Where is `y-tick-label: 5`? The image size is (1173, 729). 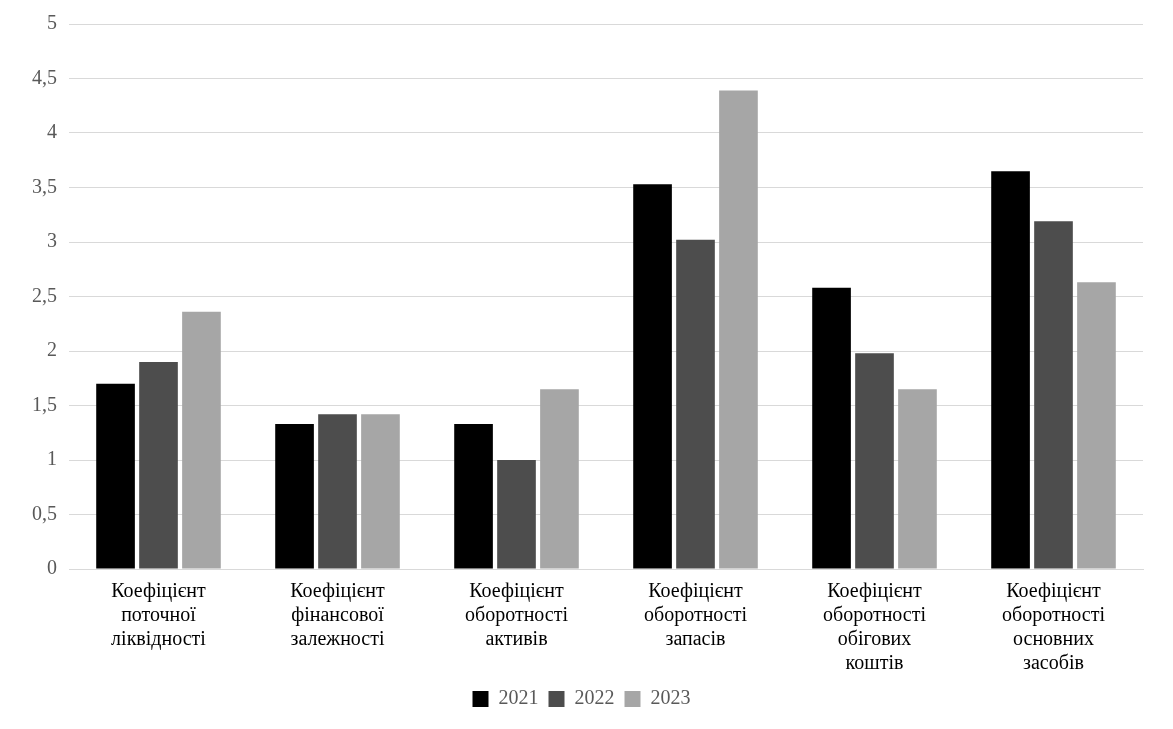
y-tick-label: 5 is located at coordinates (52, 22).